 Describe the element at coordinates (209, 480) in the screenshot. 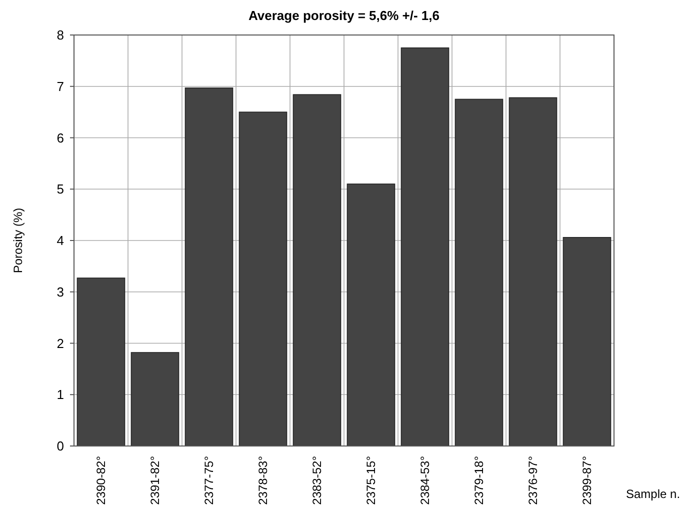

I see `x-tick-label: 2377-75°` at that location.